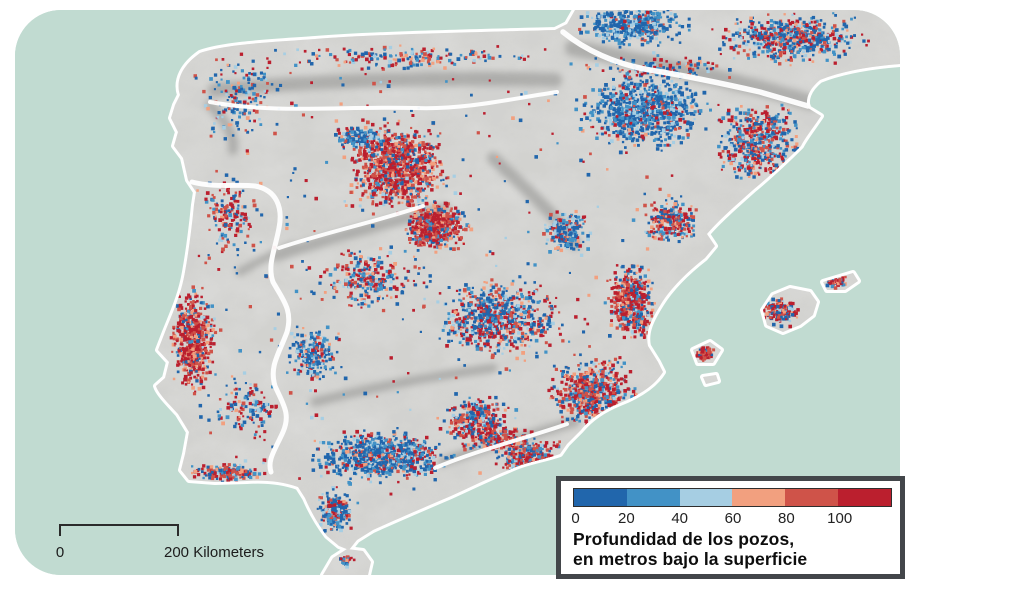  I want to click on border-pyrenees, so click(685, 69).